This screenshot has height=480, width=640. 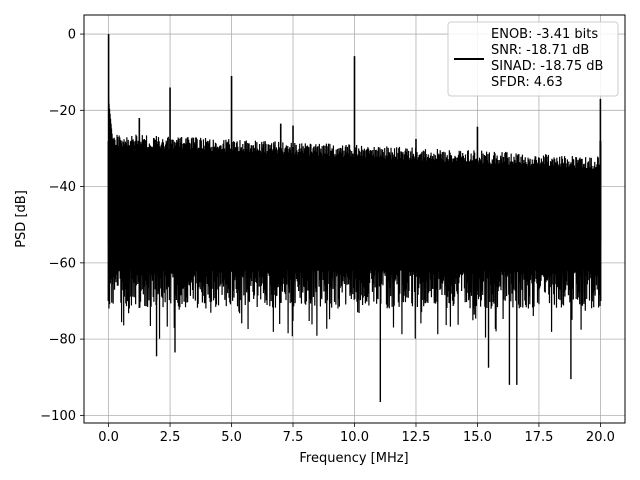 What do you see at coordinates (600, 437) in the screenshot?
I see `x-tick-label: 20.0` at bounding box center [600, 437].